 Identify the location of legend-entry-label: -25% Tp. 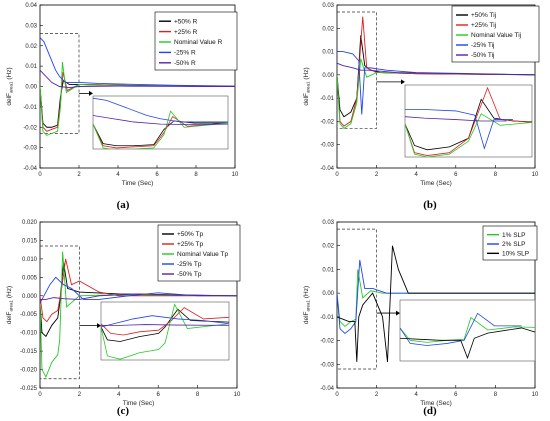
(189, 264).